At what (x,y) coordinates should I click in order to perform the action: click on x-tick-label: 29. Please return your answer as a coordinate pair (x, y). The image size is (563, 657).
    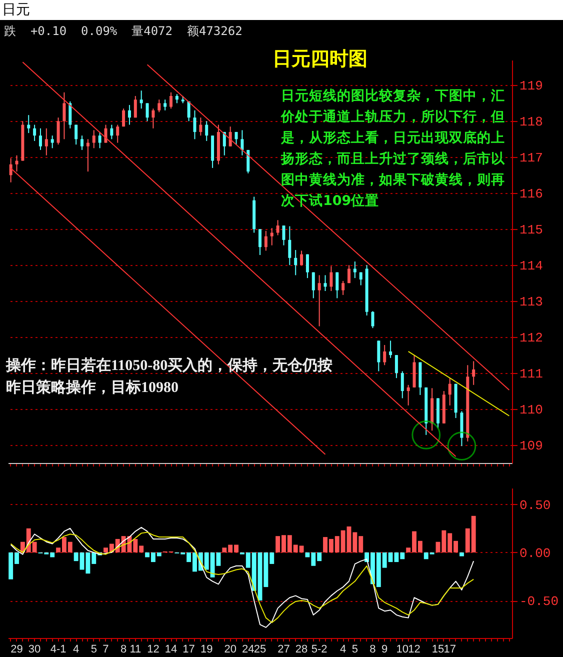
    Looking at the image, I should click on (16, 650).